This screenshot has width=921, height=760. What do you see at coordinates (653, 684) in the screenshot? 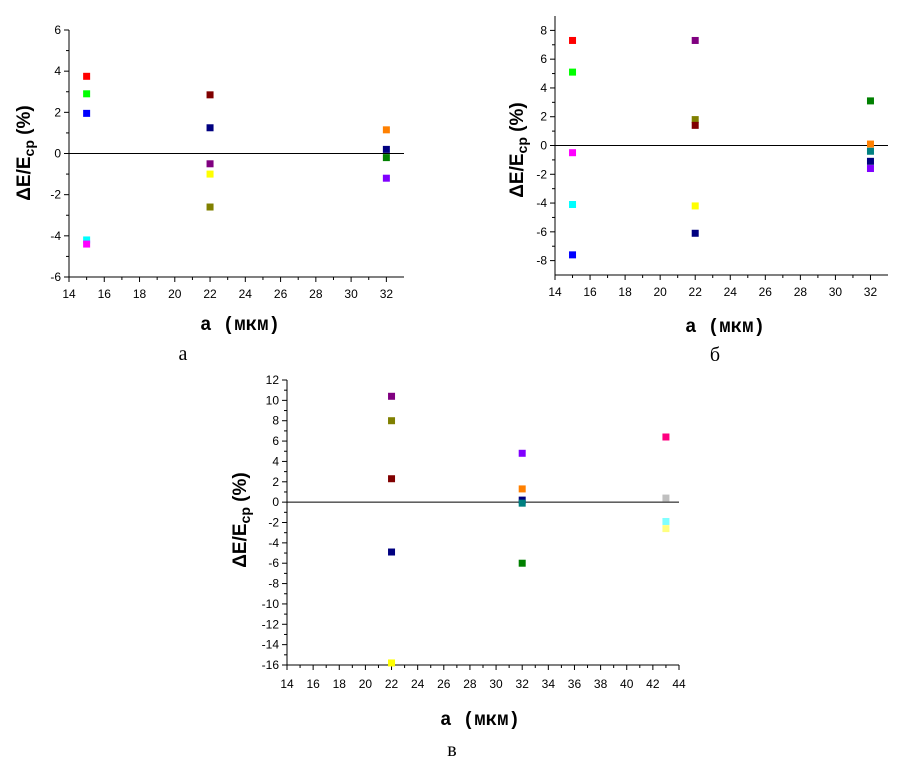
I see `x-tick-label: 42` at bounding box center [653, 684].